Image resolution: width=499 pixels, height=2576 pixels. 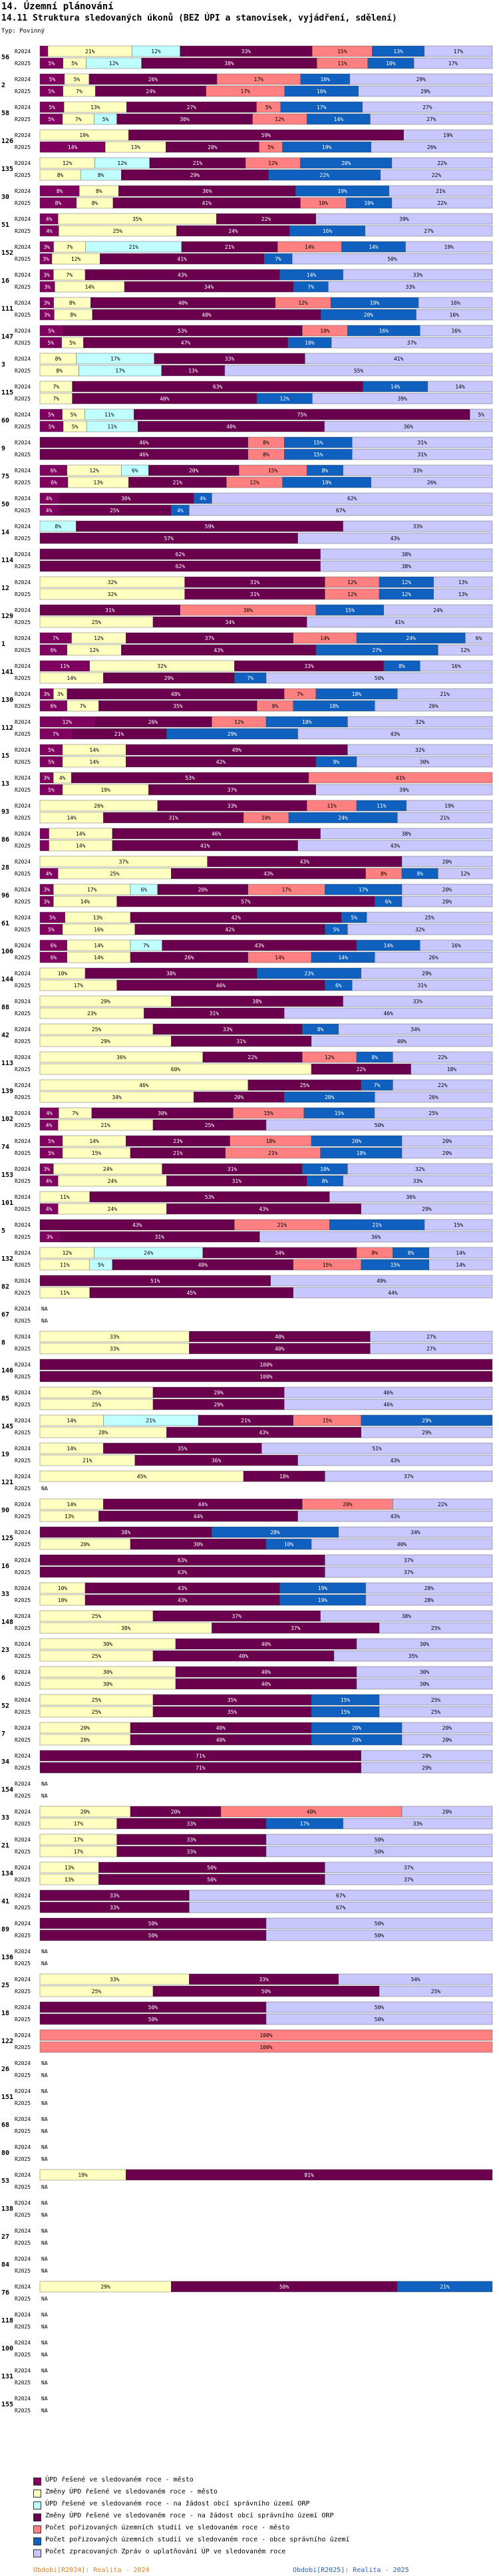 What do you see at coordinates (342, 191) in the screenshot?
I see `segment-value-label: 19%` at bounding box center [342, 191].